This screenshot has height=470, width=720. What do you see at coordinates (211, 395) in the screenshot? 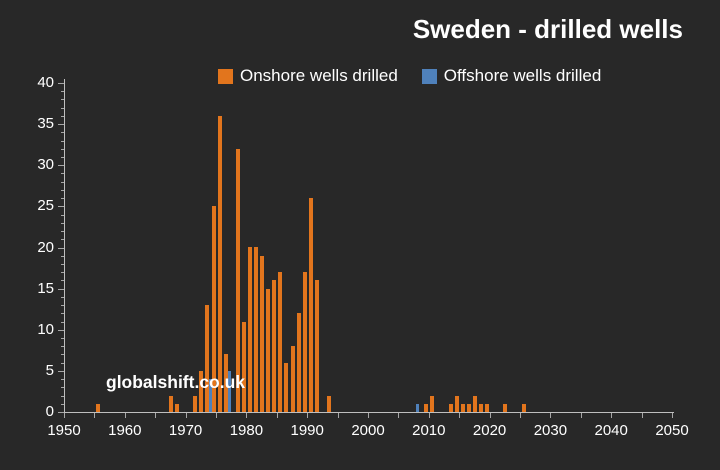
I see `bar-offshore-1974` at bounding box center [211, 395].